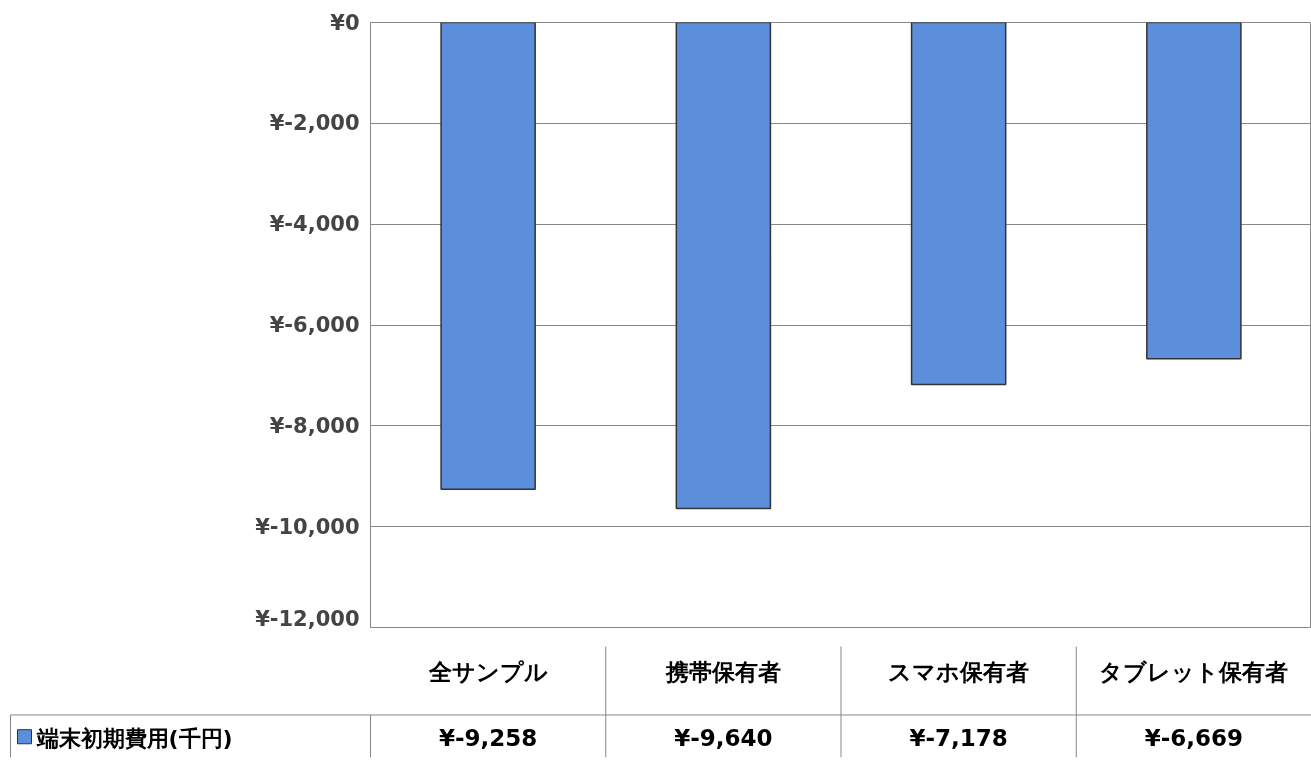  What do you see at coordinates (314, 224) in the screenshot?
I see `y-tick-label: ¥-4,000` at bounding box center [314, 224].